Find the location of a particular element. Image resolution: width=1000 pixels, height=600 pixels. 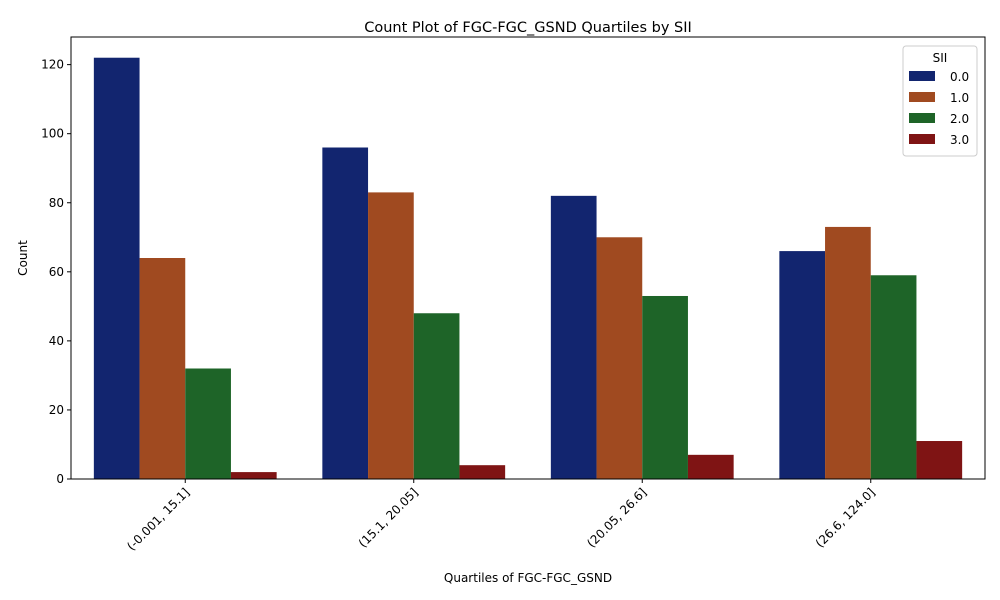

legend-items: 0.0 1.0 2.0 3.0 is located at coordinates (939, 108).